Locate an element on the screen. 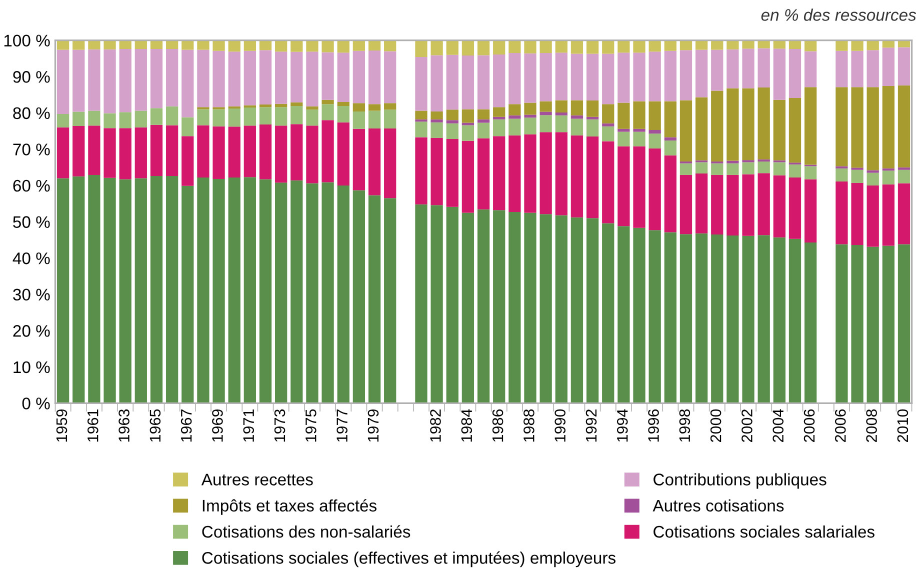  y-tick-label: 40 % is located at coordinates (31, 258).